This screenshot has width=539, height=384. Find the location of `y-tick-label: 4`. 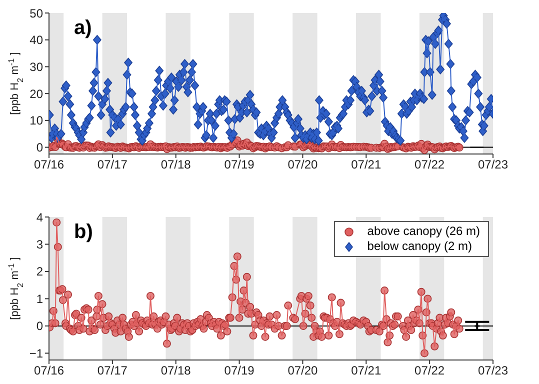

y-tick-label: 4 is located at coordinates (40, 217).